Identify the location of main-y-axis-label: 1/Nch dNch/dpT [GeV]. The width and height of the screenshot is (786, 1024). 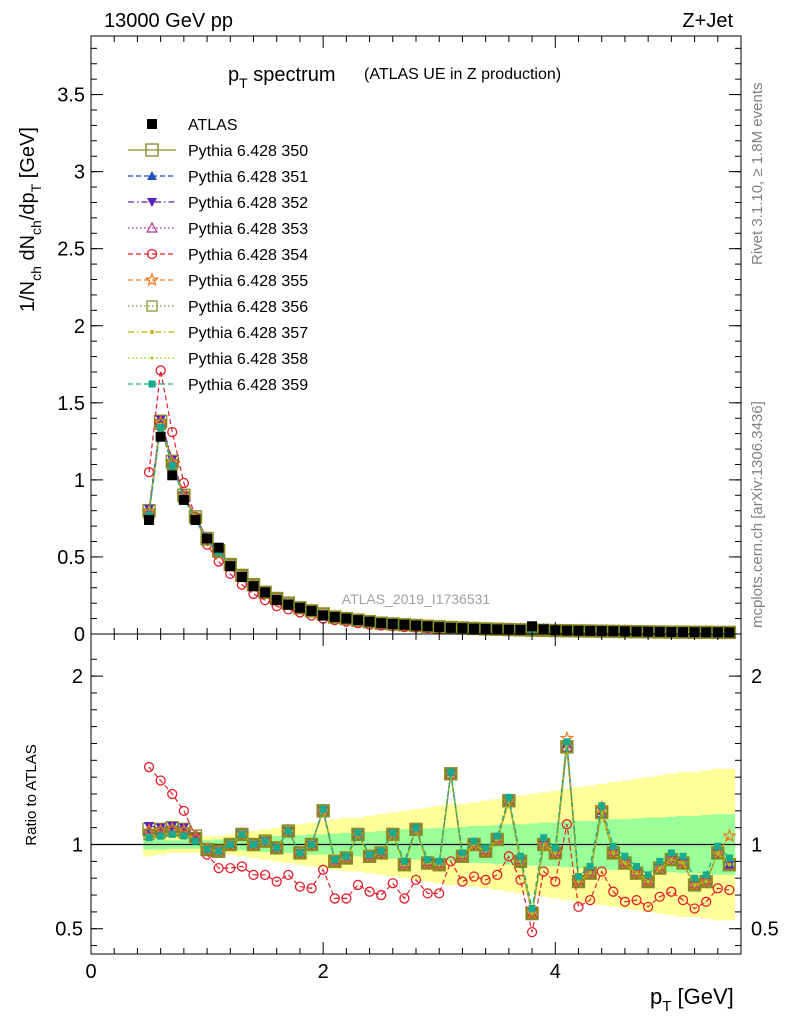
(30, 219).